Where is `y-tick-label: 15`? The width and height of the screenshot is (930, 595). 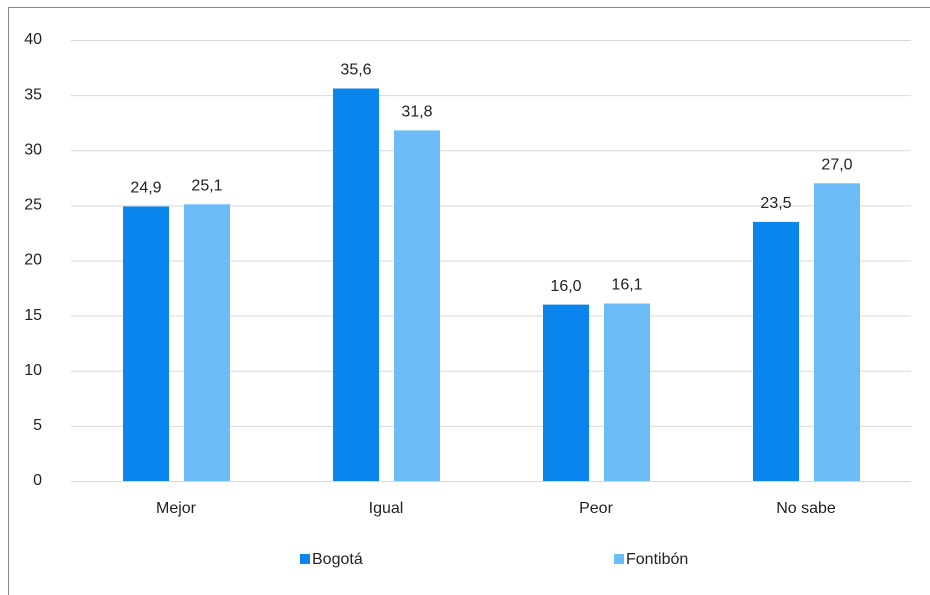
y-tick-label: 15 is located at coordinates (33, 315).